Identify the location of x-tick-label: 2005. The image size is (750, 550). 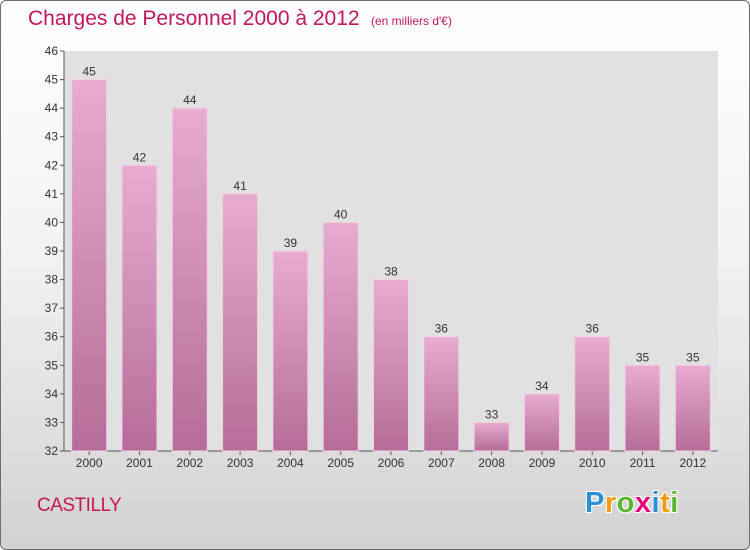
(340, 463).